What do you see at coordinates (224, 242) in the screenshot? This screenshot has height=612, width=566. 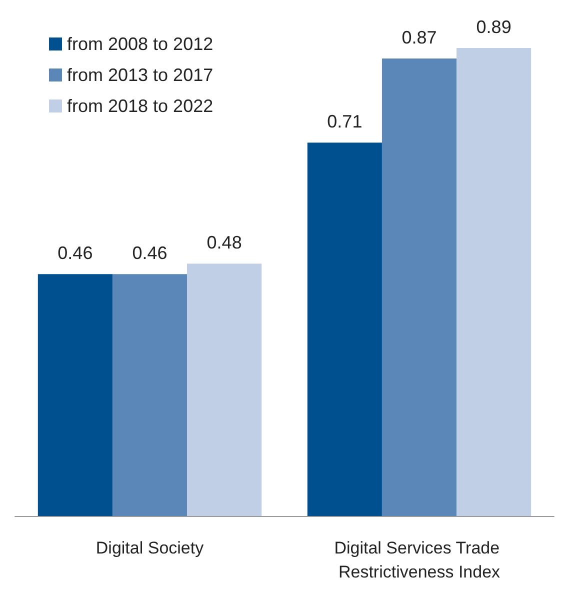 I see `data-label: 0.48` at bounding box center [224, 242].